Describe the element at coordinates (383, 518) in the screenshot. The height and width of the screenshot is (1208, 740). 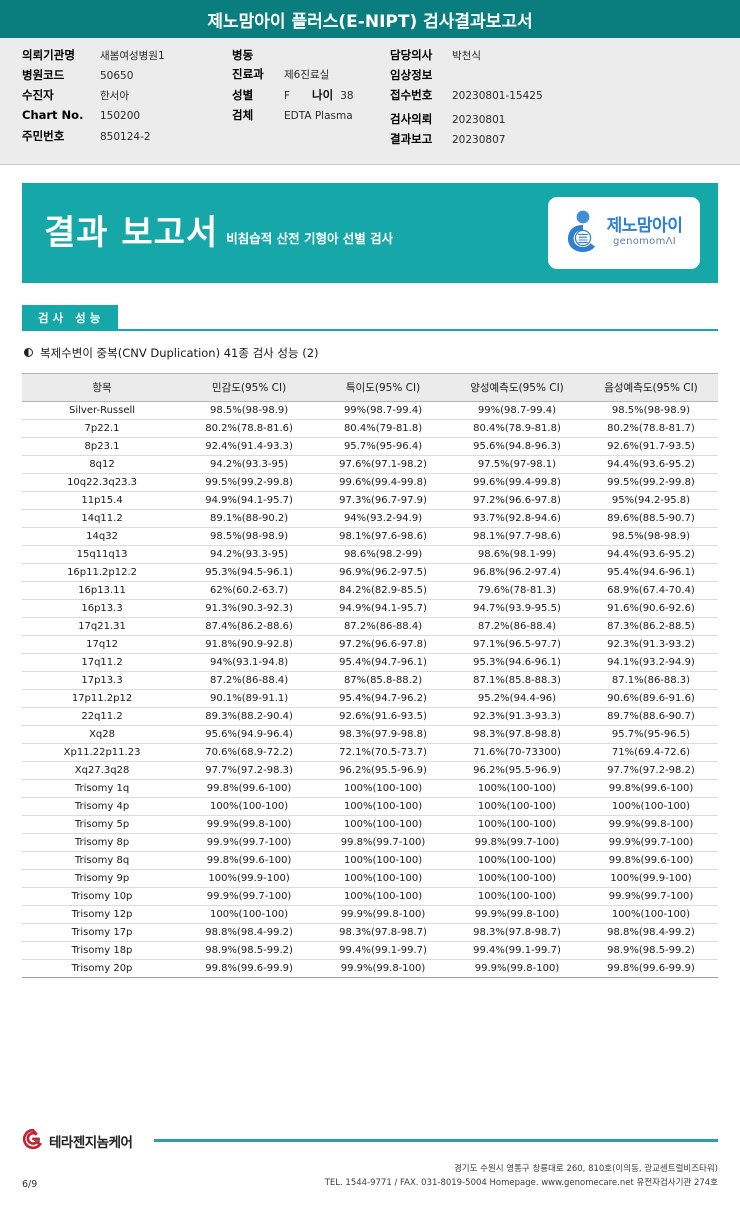
I see `table-cell-value: 94%(93.2-94.9)` at that location.